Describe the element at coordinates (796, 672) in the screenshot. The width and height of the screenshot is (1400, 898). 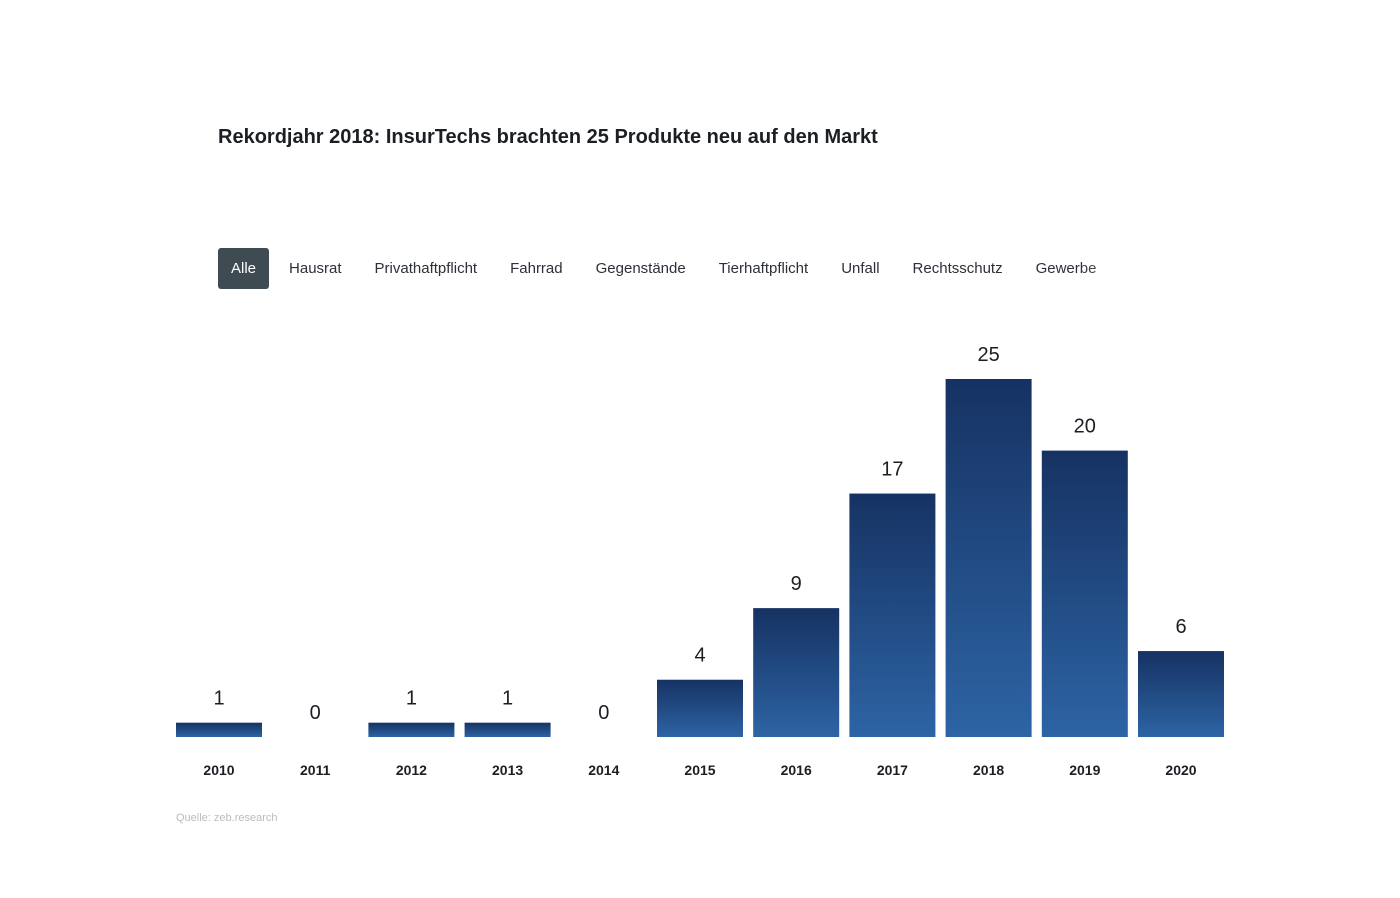
I see `bar-2016` at that location.